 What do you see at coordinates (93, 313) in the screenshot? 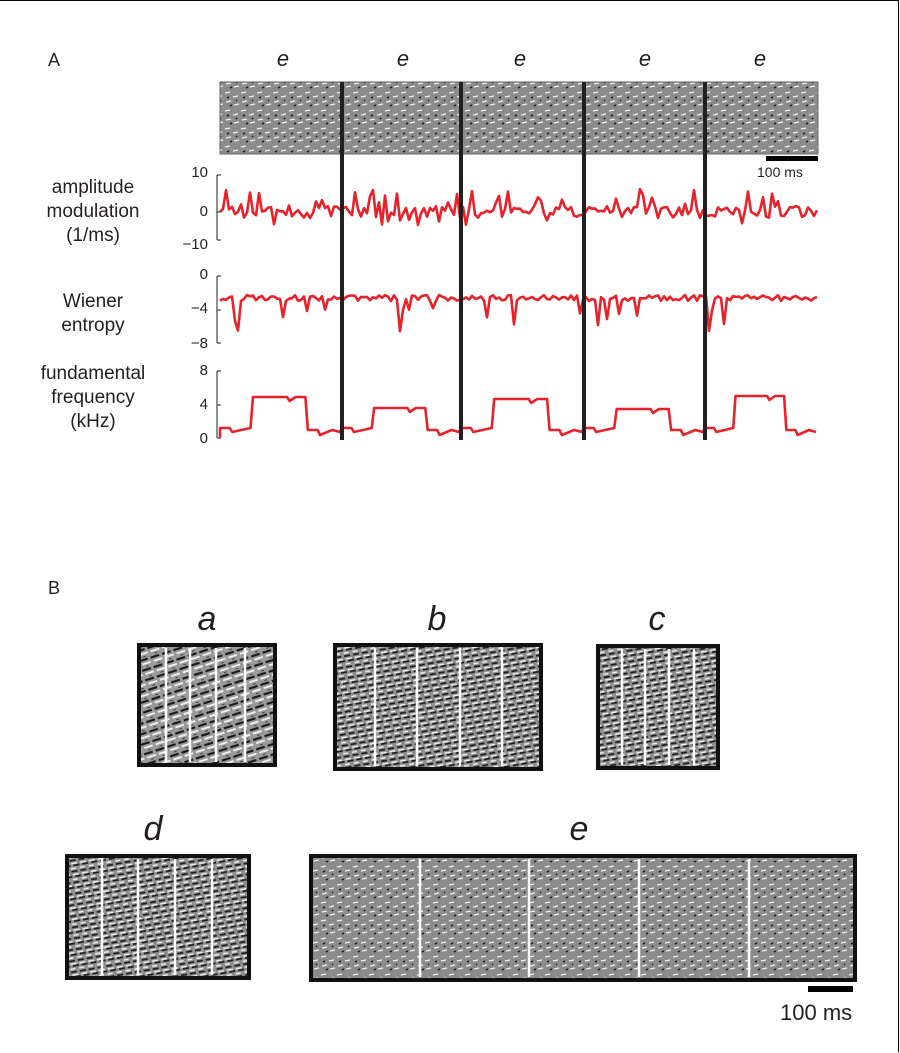
I see `wiener-entropy-label: Wiener entropy` at bounding box center [93, 313].